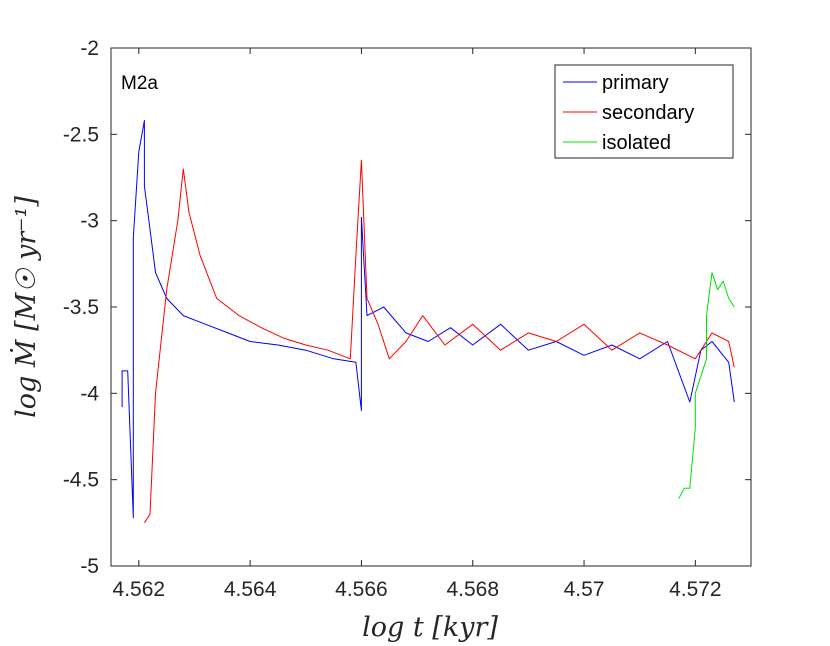 This screenshot has width=830, height=646. What do you see at coordinates (81, 134) in the screenshot?
I see `y-tick-label: -2.5` at bounding box center [81, 134].